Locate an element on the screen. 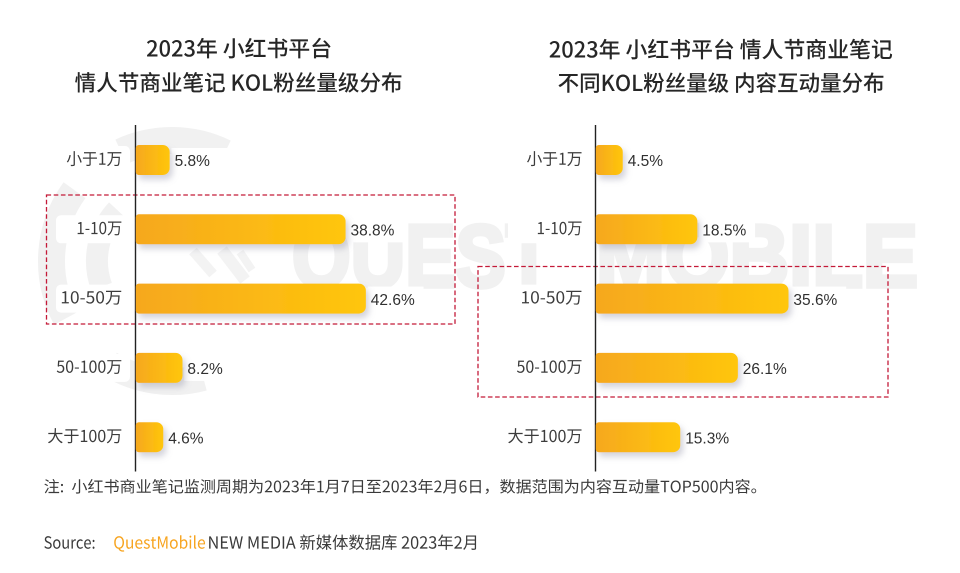 The image size is (960, 573). svg-text: 42.6% is located at coordinates (393, 300).